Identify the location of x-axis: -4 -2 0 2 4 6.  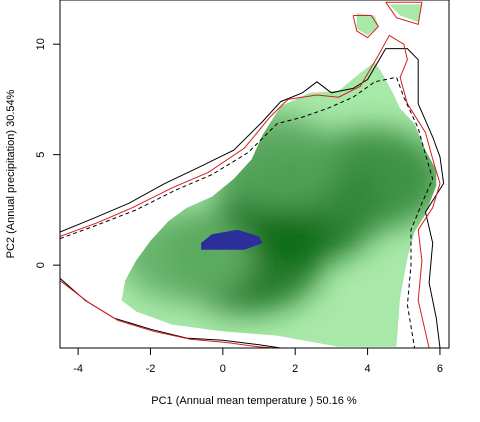
(258, 361).